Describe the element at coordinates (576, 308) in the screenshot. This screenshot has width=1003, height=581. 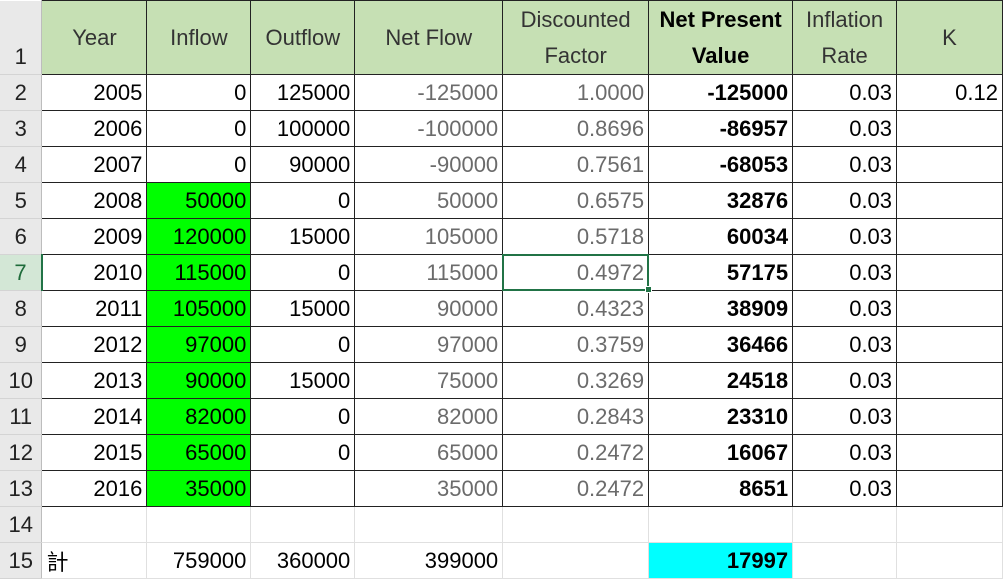
I see `cell-discounted-factor: 0.4323` at that location.